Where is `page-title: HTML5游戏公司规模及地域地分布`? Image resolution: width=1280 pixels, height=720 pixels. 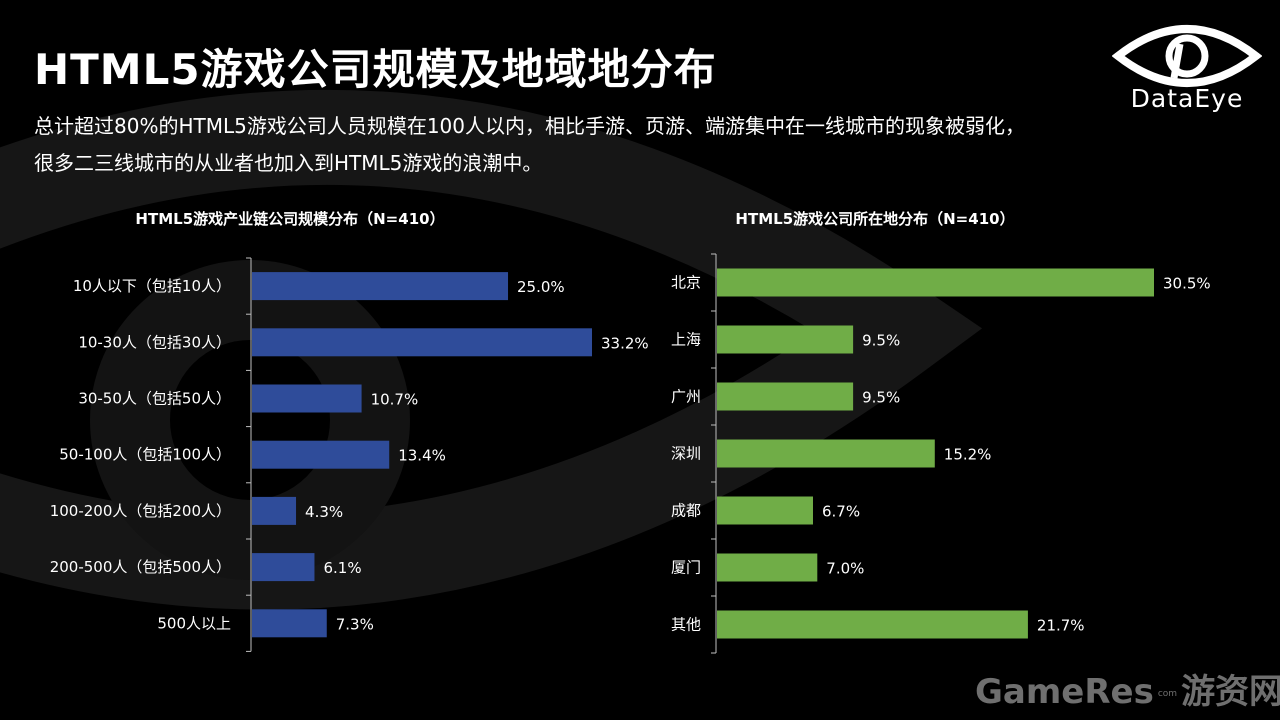 page-title: HTML5游戏公司规模及地域地分布 is located at coordinates (375, 69).